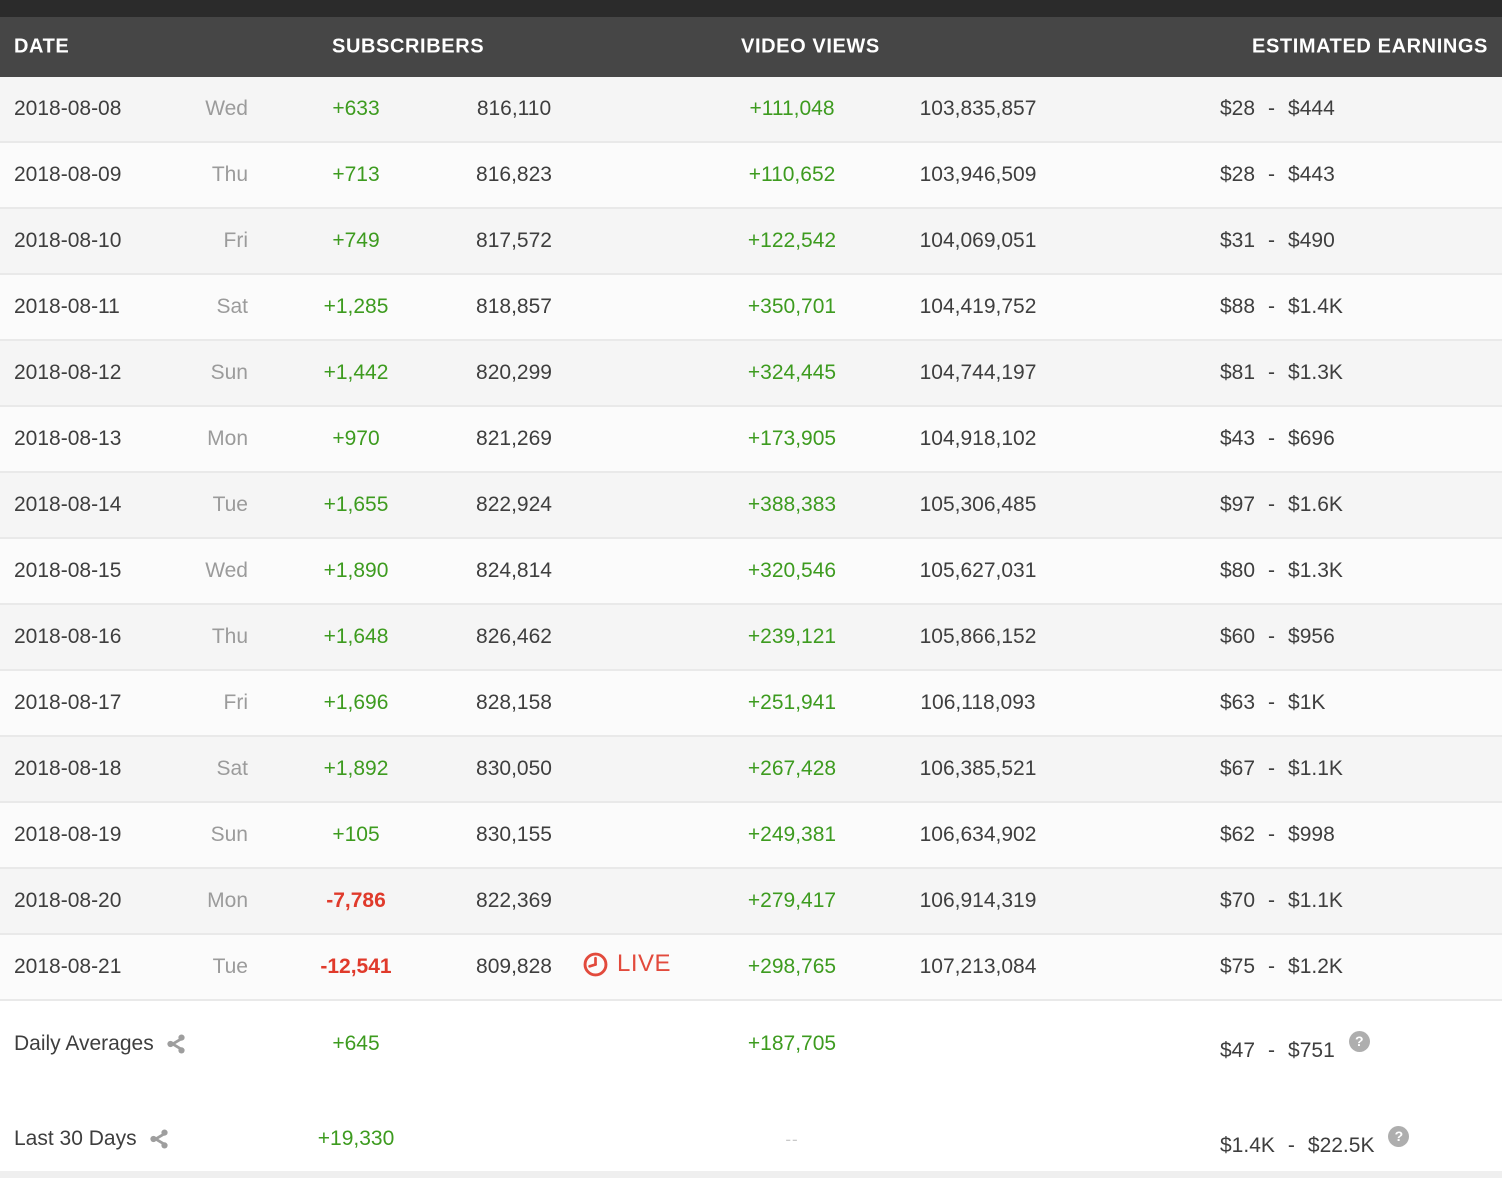 This screenshot has width=1502, height=1178. I want to click on day-cell: Sat, so click(214, 307).